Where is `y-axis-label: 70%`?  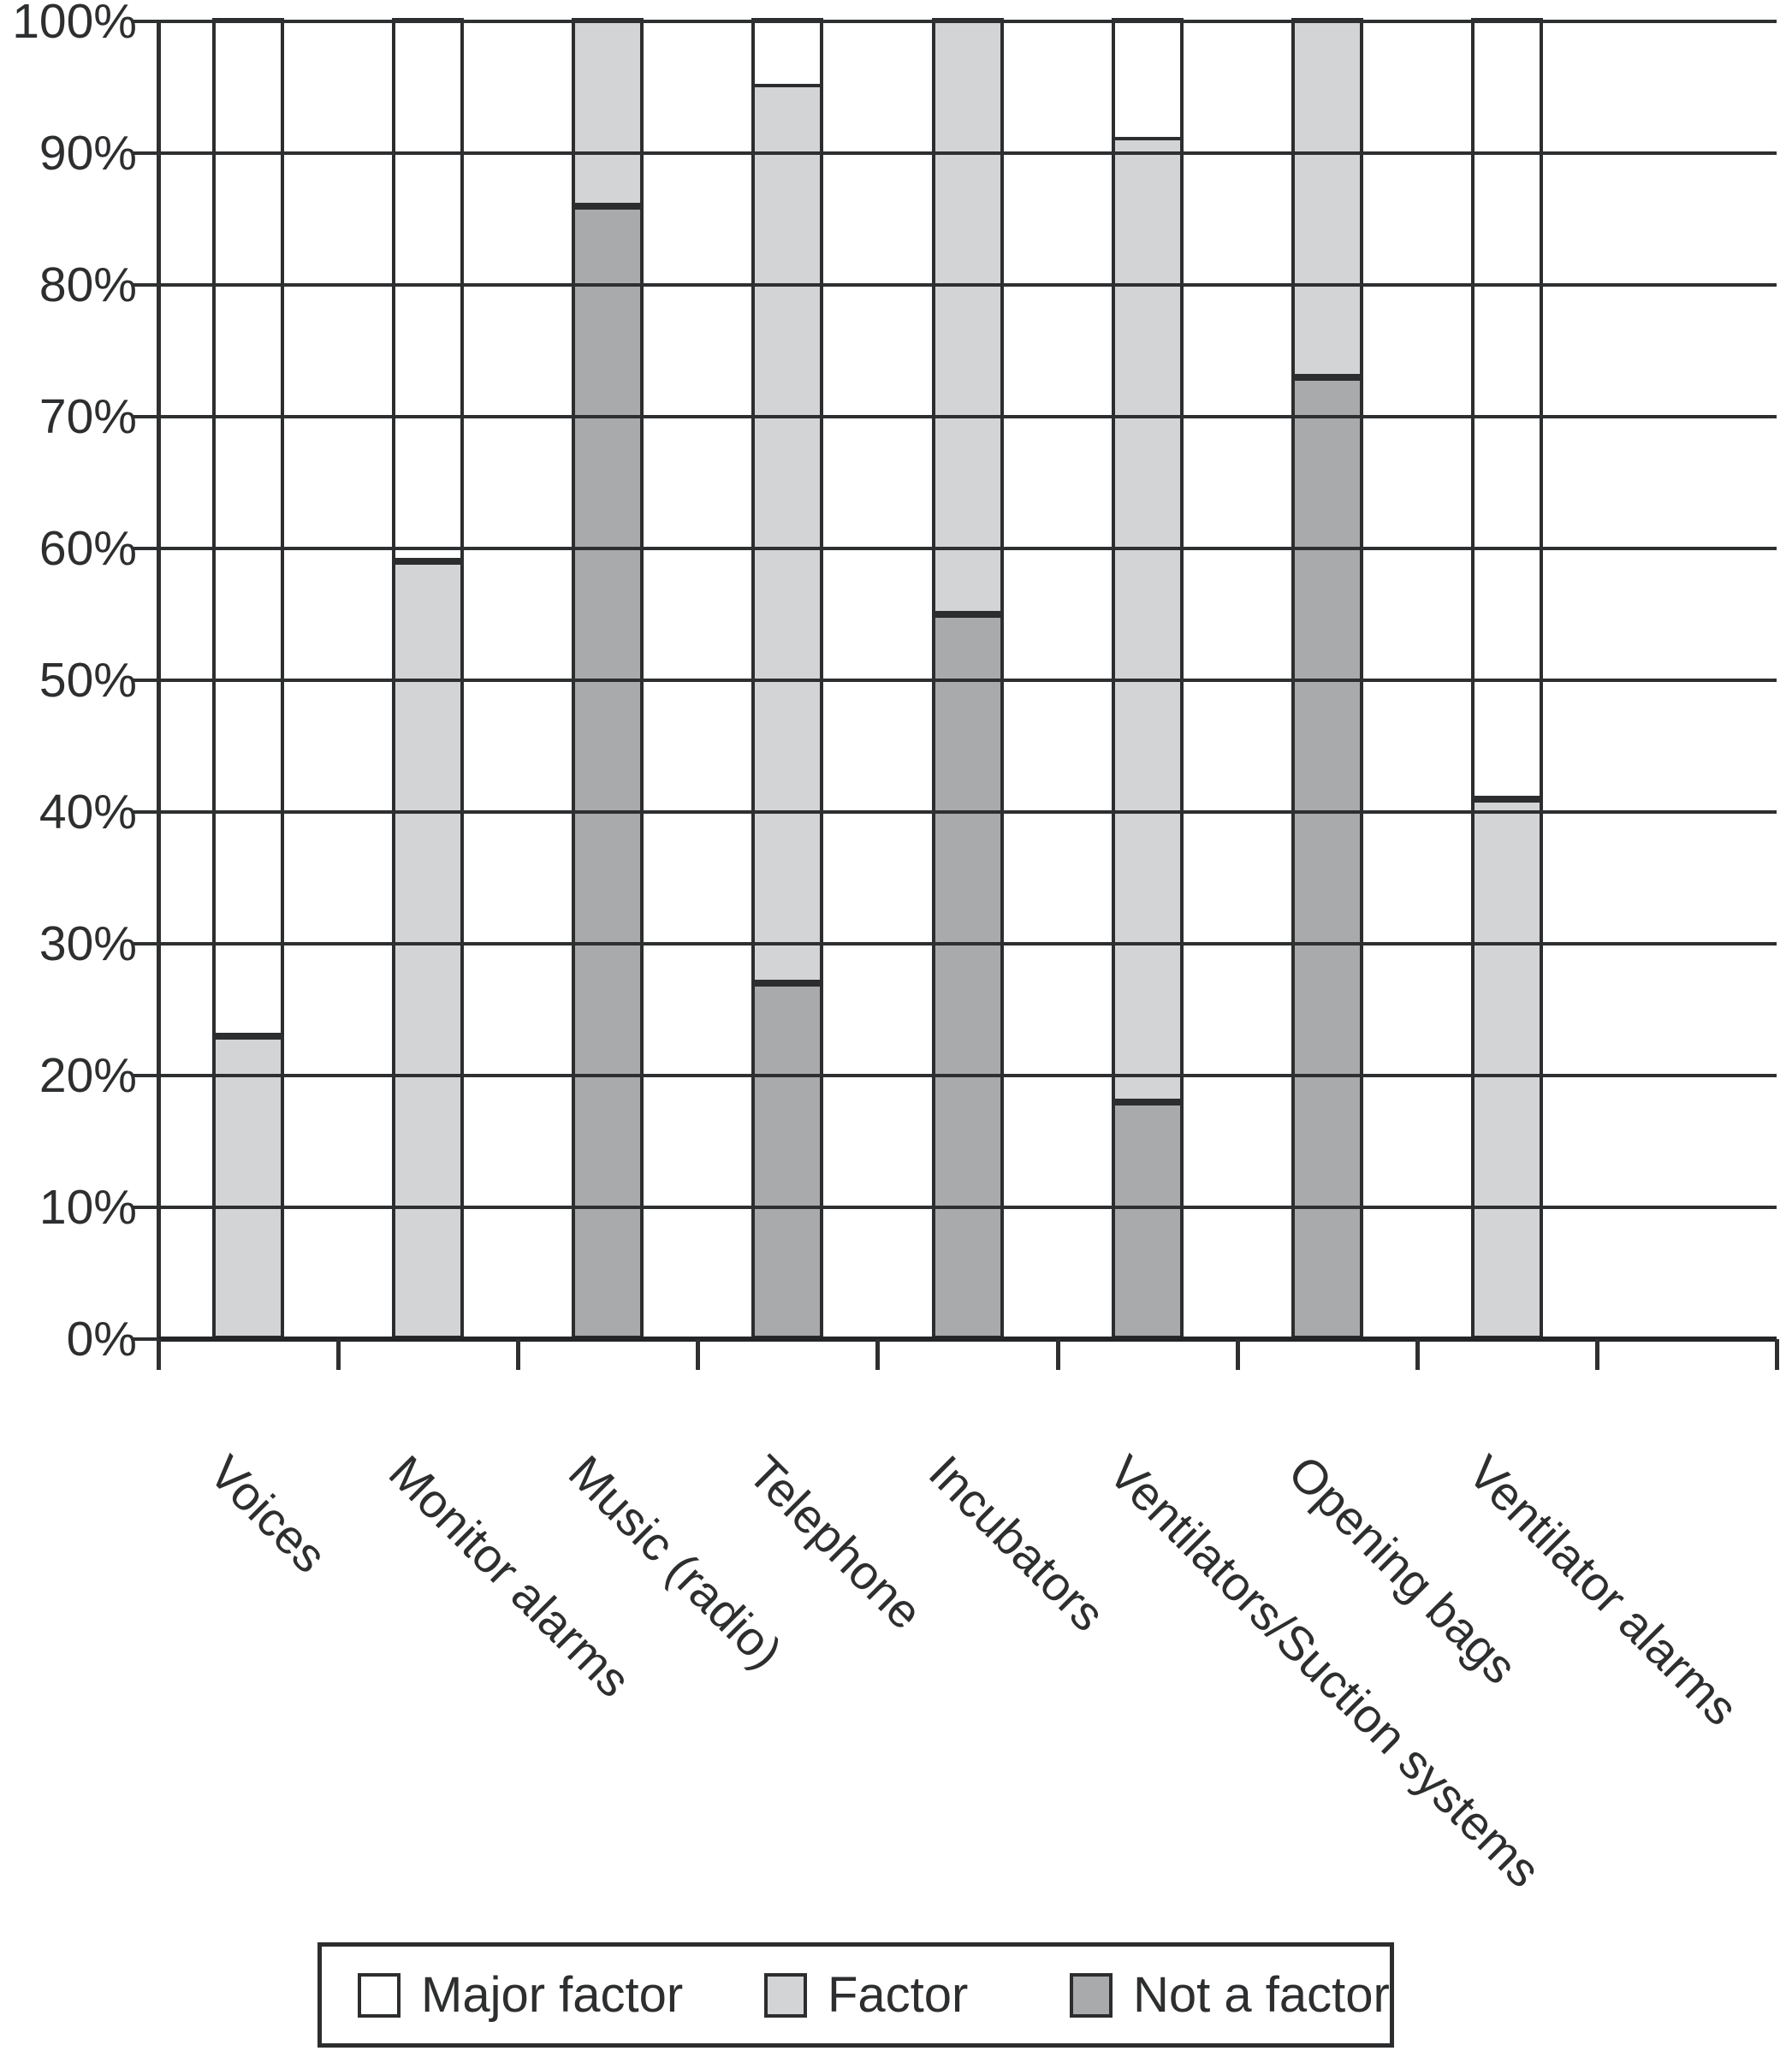
y-axis-label: 70% is located at coordinates (88, 416).